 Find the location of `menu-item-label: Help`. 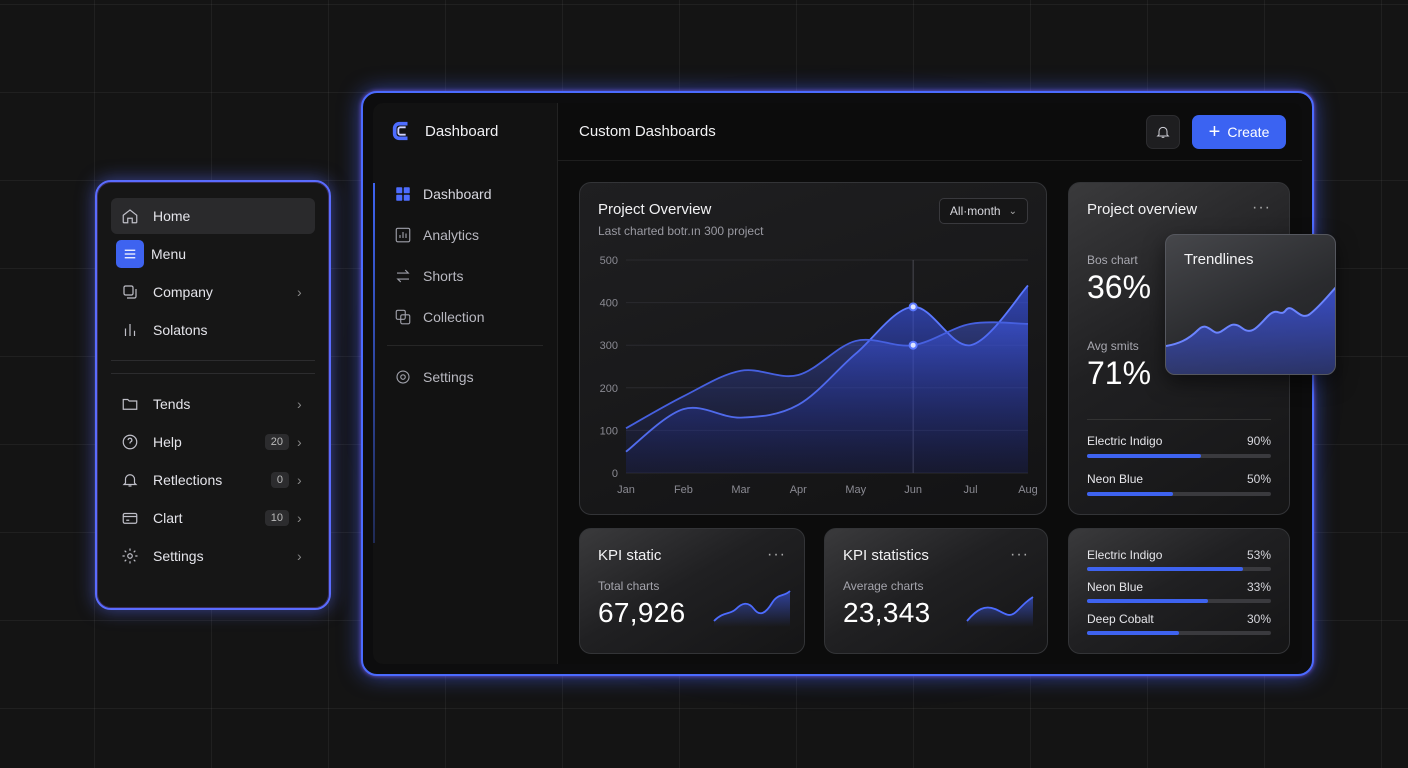

menu-item-label: Help is located at coordinates (167, 442).